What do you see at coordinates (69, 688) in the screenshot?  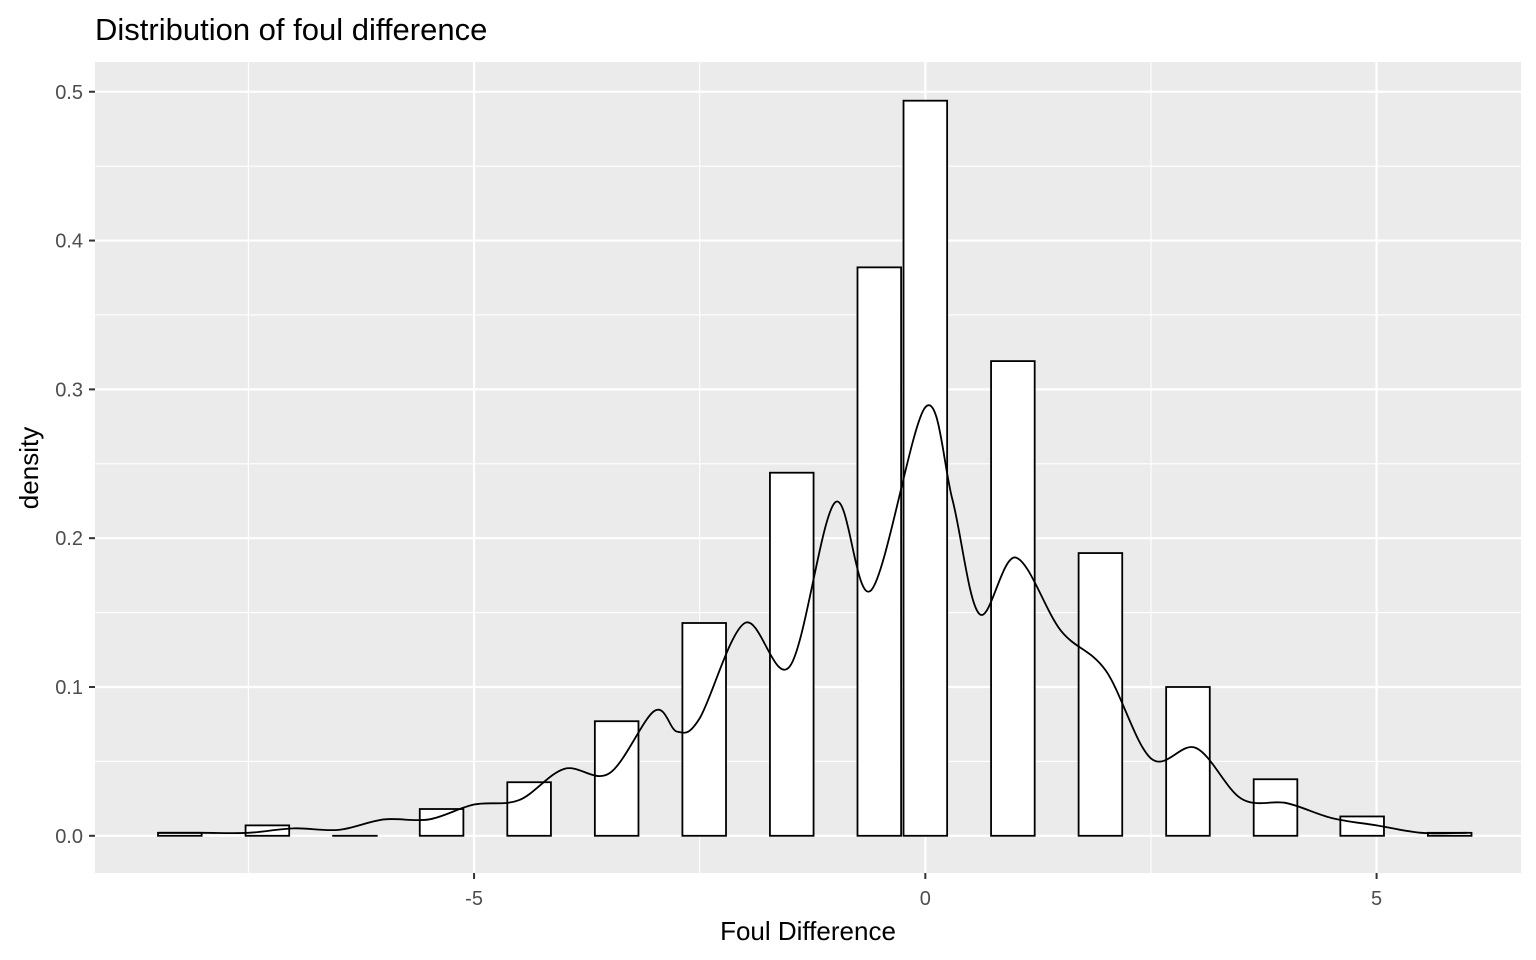 I see `y-tick-label-1: 0.1` at bounding box center [69, 688].